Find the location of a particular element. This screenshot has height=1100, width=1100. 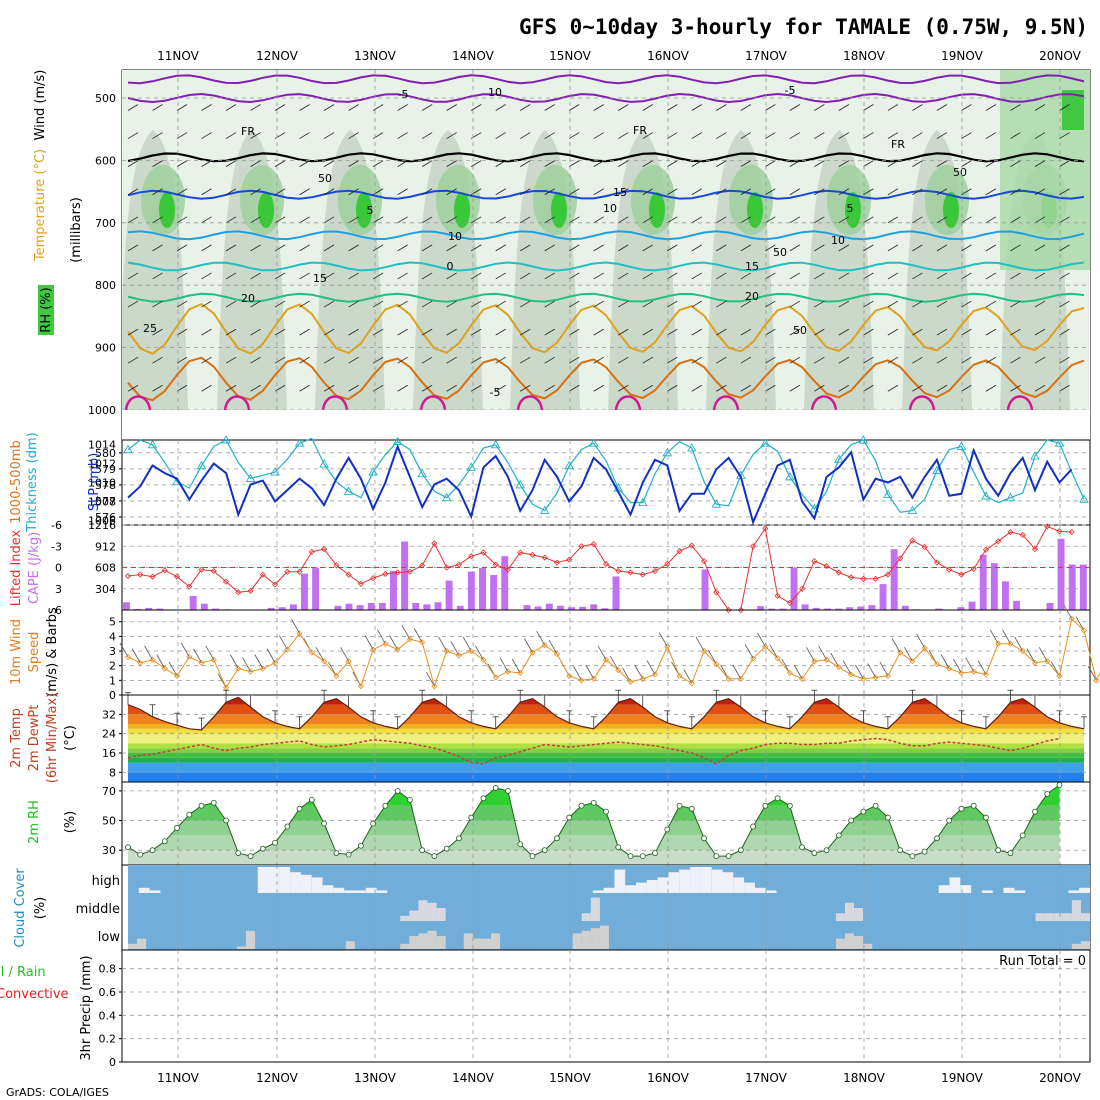

surface-gap is located at coordinates (606, 425).